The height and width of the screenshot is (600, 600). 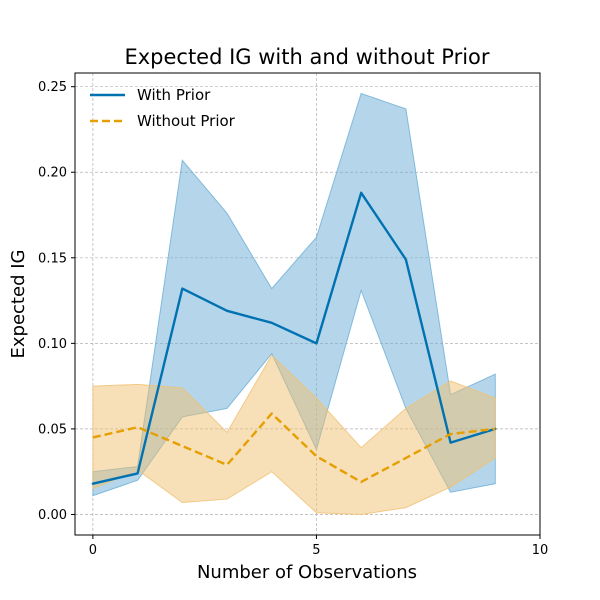 I want to click on y-tick-label-5: 0.25, so click(x=52, y=87).